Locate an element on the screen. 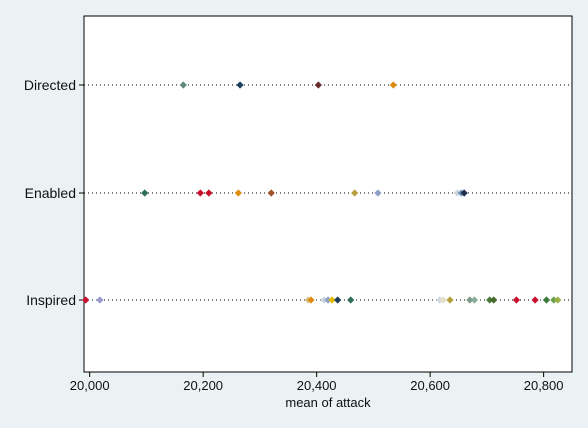  x-tick-label: 20,200 is located at coordinates (203, 385).